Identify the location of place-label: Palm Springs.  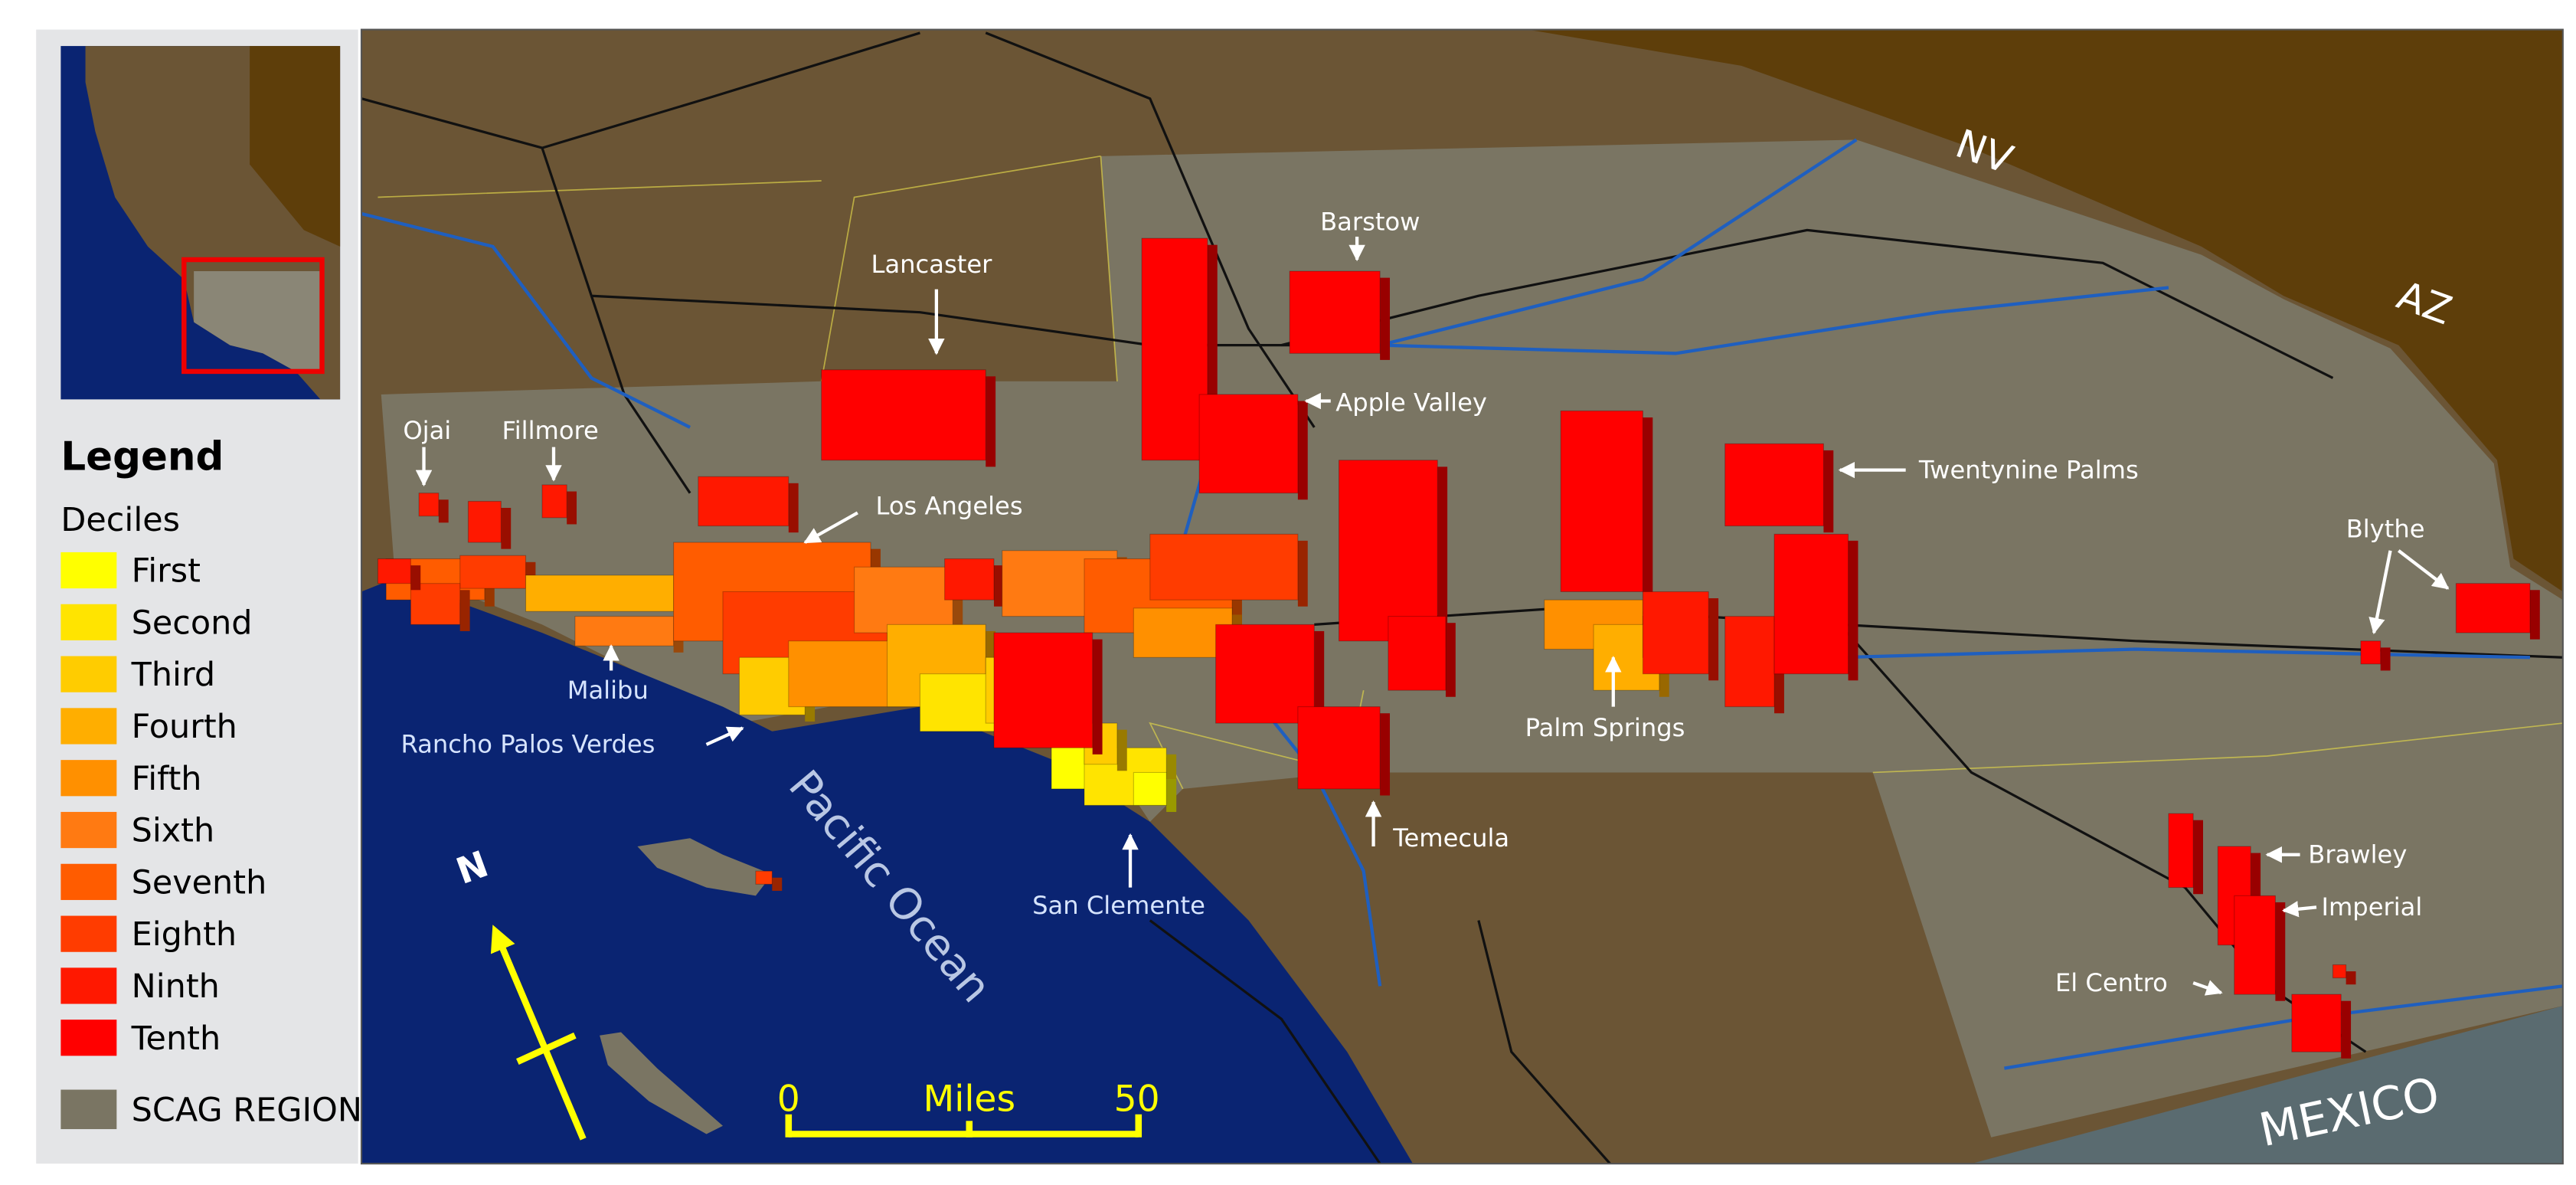
(1605, 728).